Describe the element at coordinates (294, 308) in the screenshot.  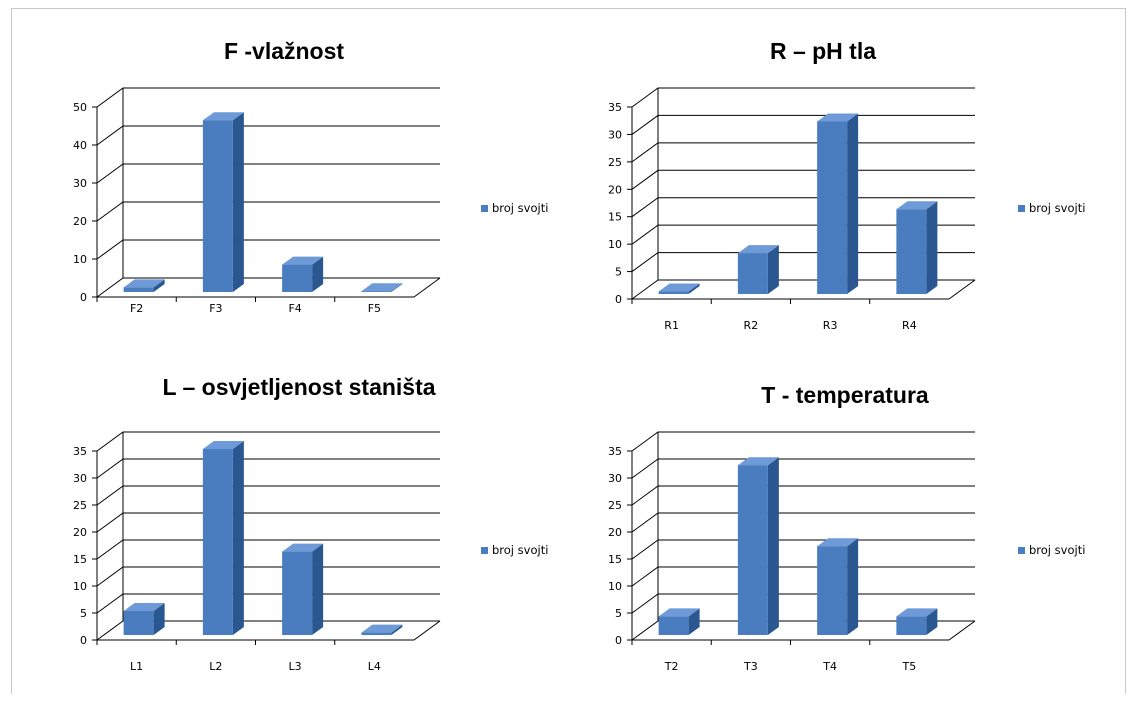
I see `x-tick-label: F4` at that location.